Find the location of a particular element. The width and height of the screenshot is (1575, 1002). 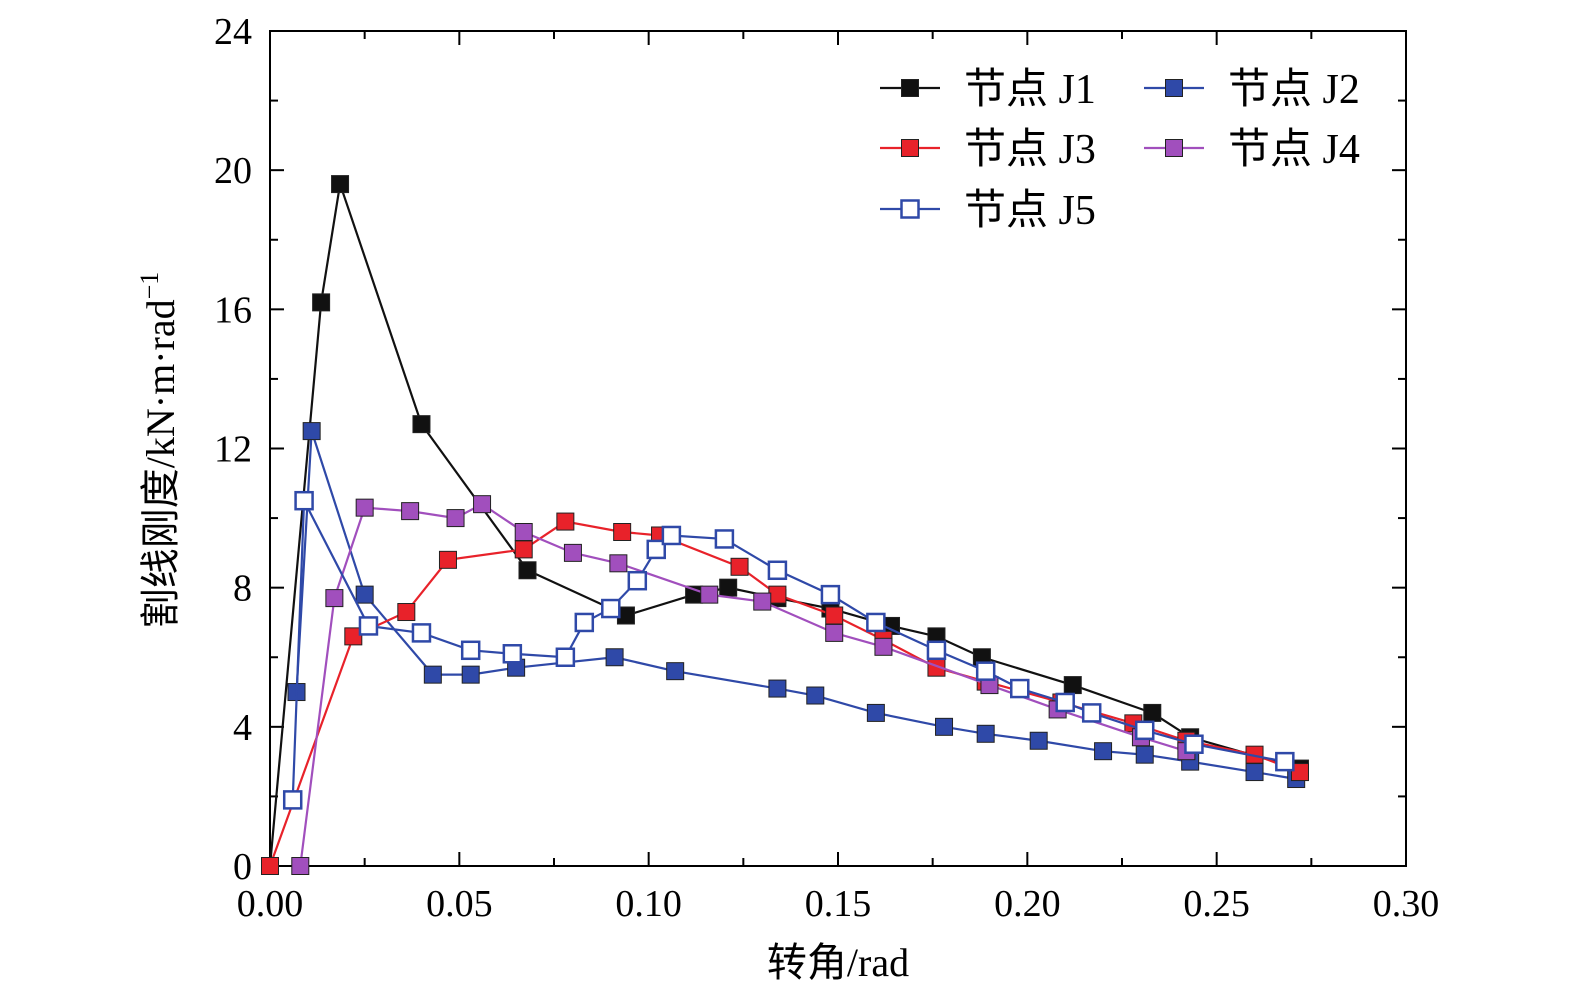

legend-entry: 节点 J3 is located at coordinates (988, 150).